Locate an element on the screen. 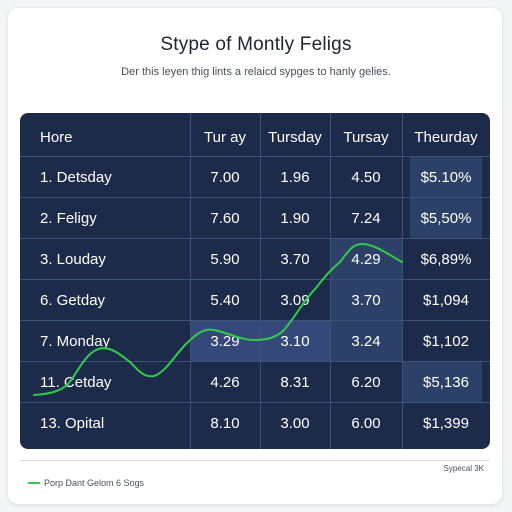  row-label: 3. Louday is located at coordinates (73, 259).